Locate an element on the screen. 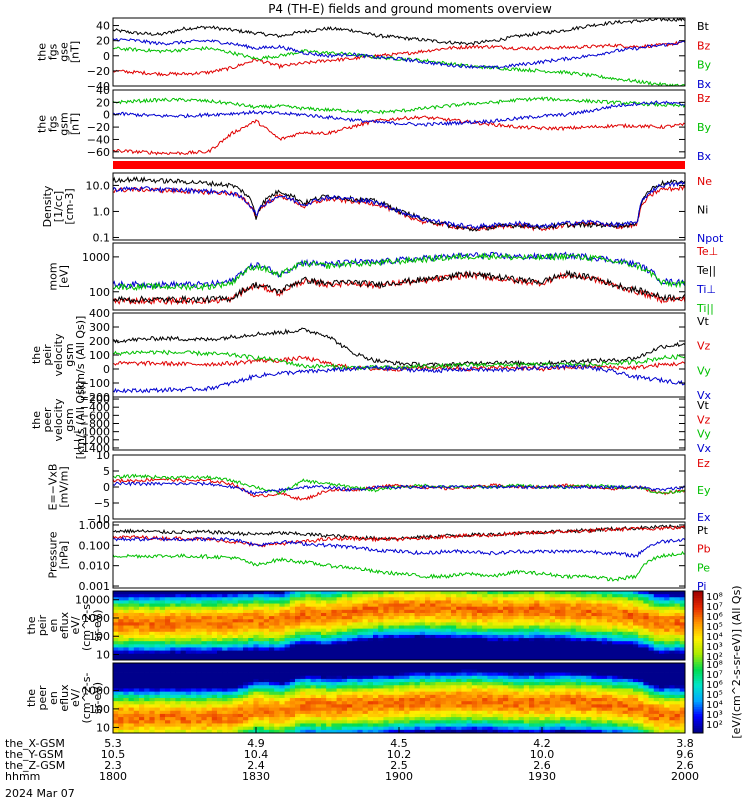 The width and height of the screenshot is (750, 800). frame-peir_velocity is located at coordinates (399, 355).